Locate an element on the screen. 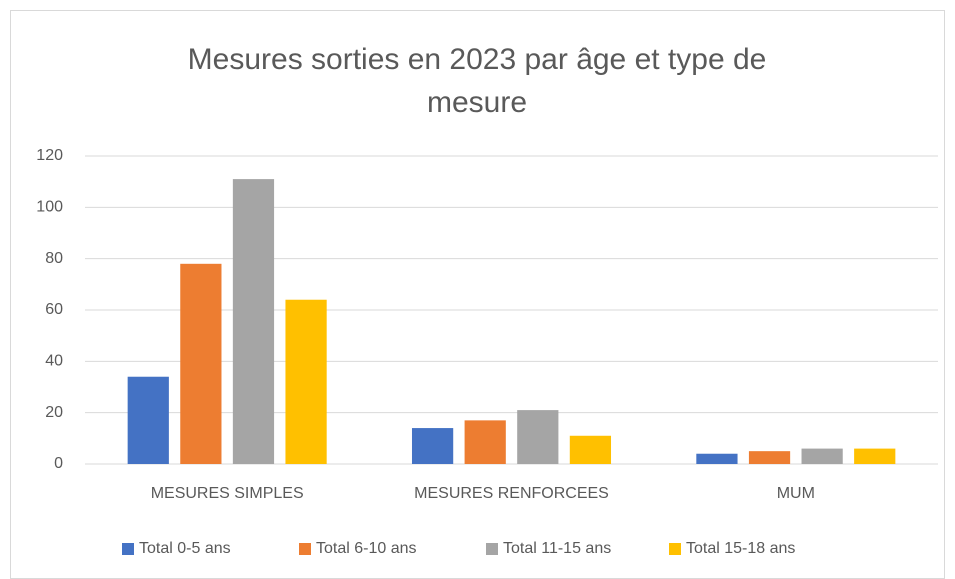 This screenshot has width=955, height=579. legend-label: Total 0-5 ans is located at coordinates (185, 548).